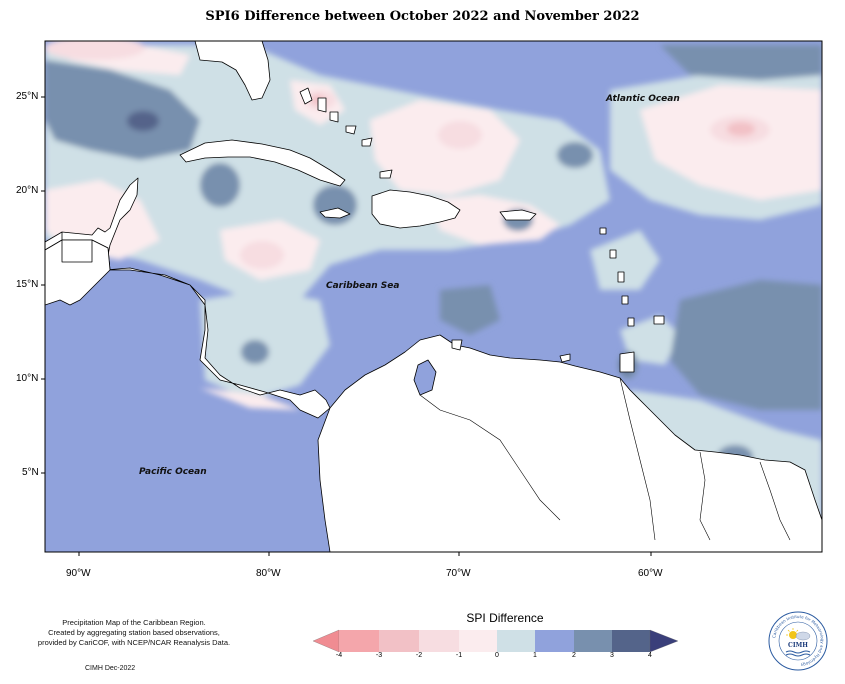 The image size is (845, 684). Describe the element at coordinates (535, 655) in the screenshot. I see `legend-tick: 1` at that location.